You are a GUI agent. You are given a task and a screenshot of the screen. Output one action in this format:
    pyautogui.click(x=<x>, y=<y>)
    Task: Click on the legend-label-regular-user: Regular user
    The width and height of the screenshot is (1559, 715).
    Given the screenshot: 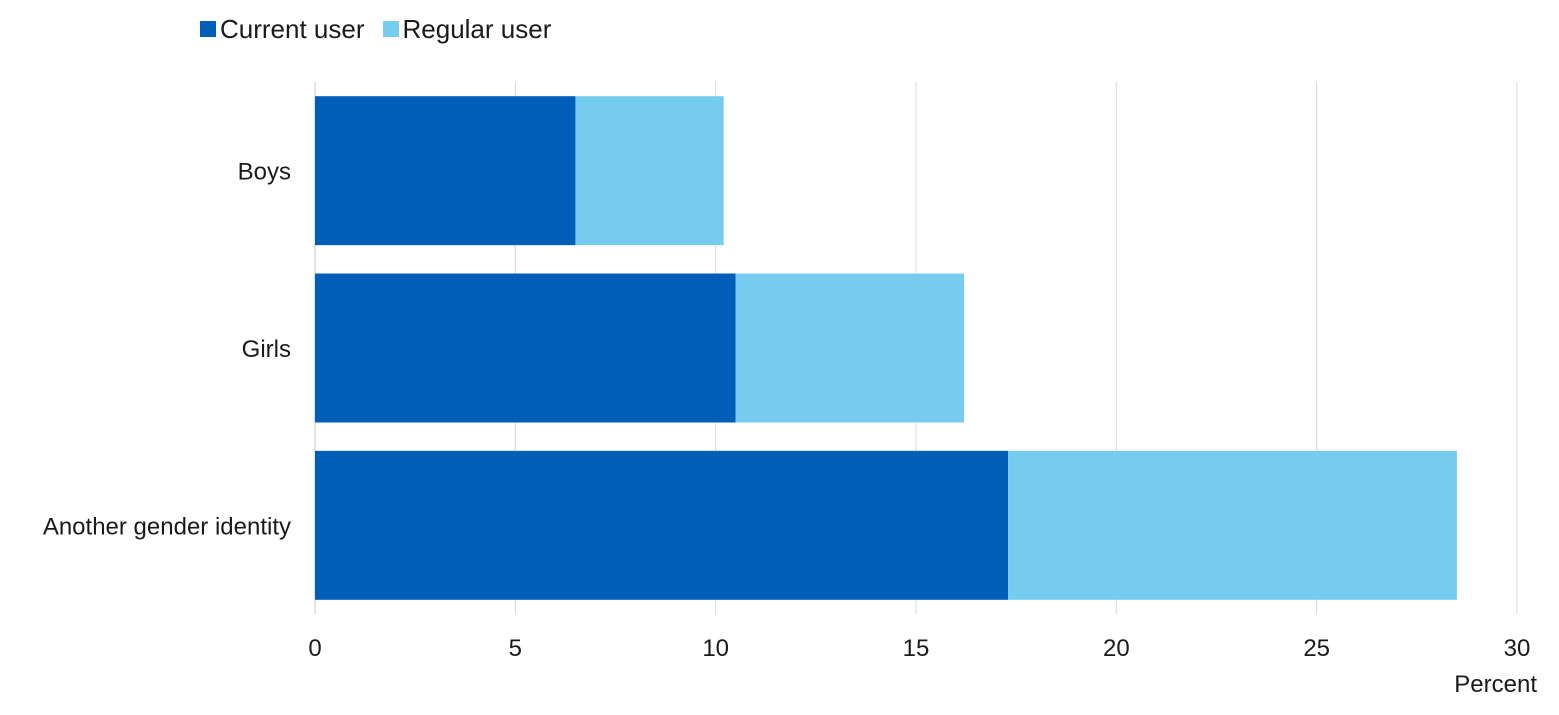 What is the action you would take?
    pyautogui.click(x=477, y=28)
    